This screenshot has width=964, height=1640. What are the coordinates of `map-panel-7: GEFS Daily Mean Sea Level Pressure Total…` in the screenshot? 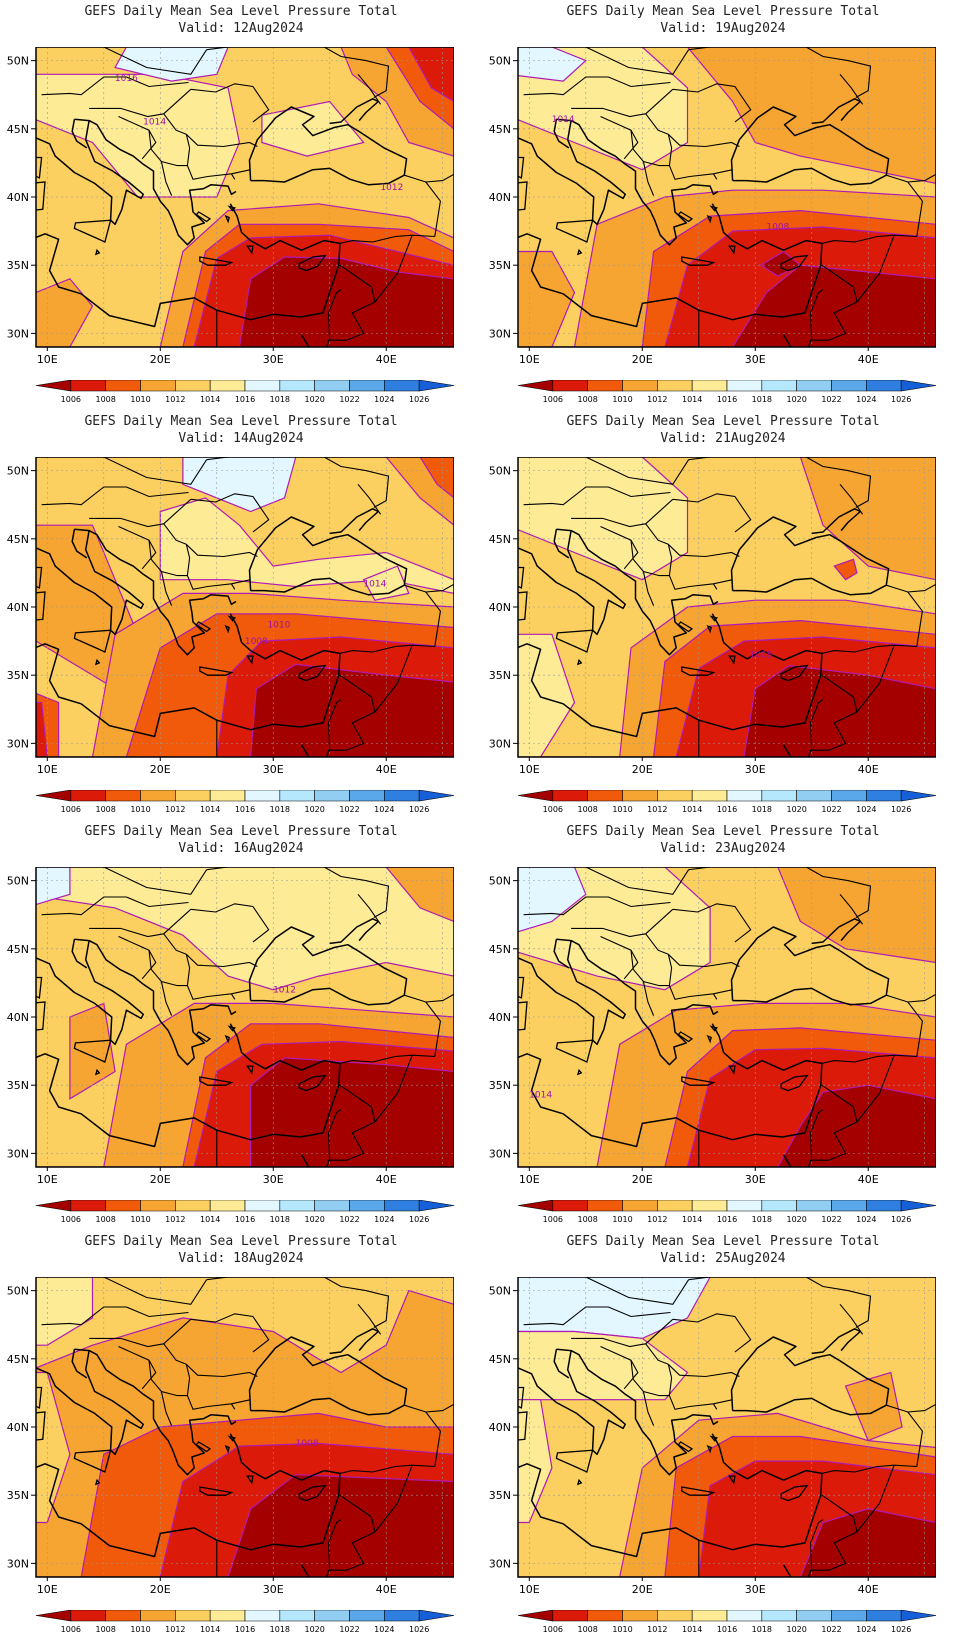 It's located at (241, 1435).